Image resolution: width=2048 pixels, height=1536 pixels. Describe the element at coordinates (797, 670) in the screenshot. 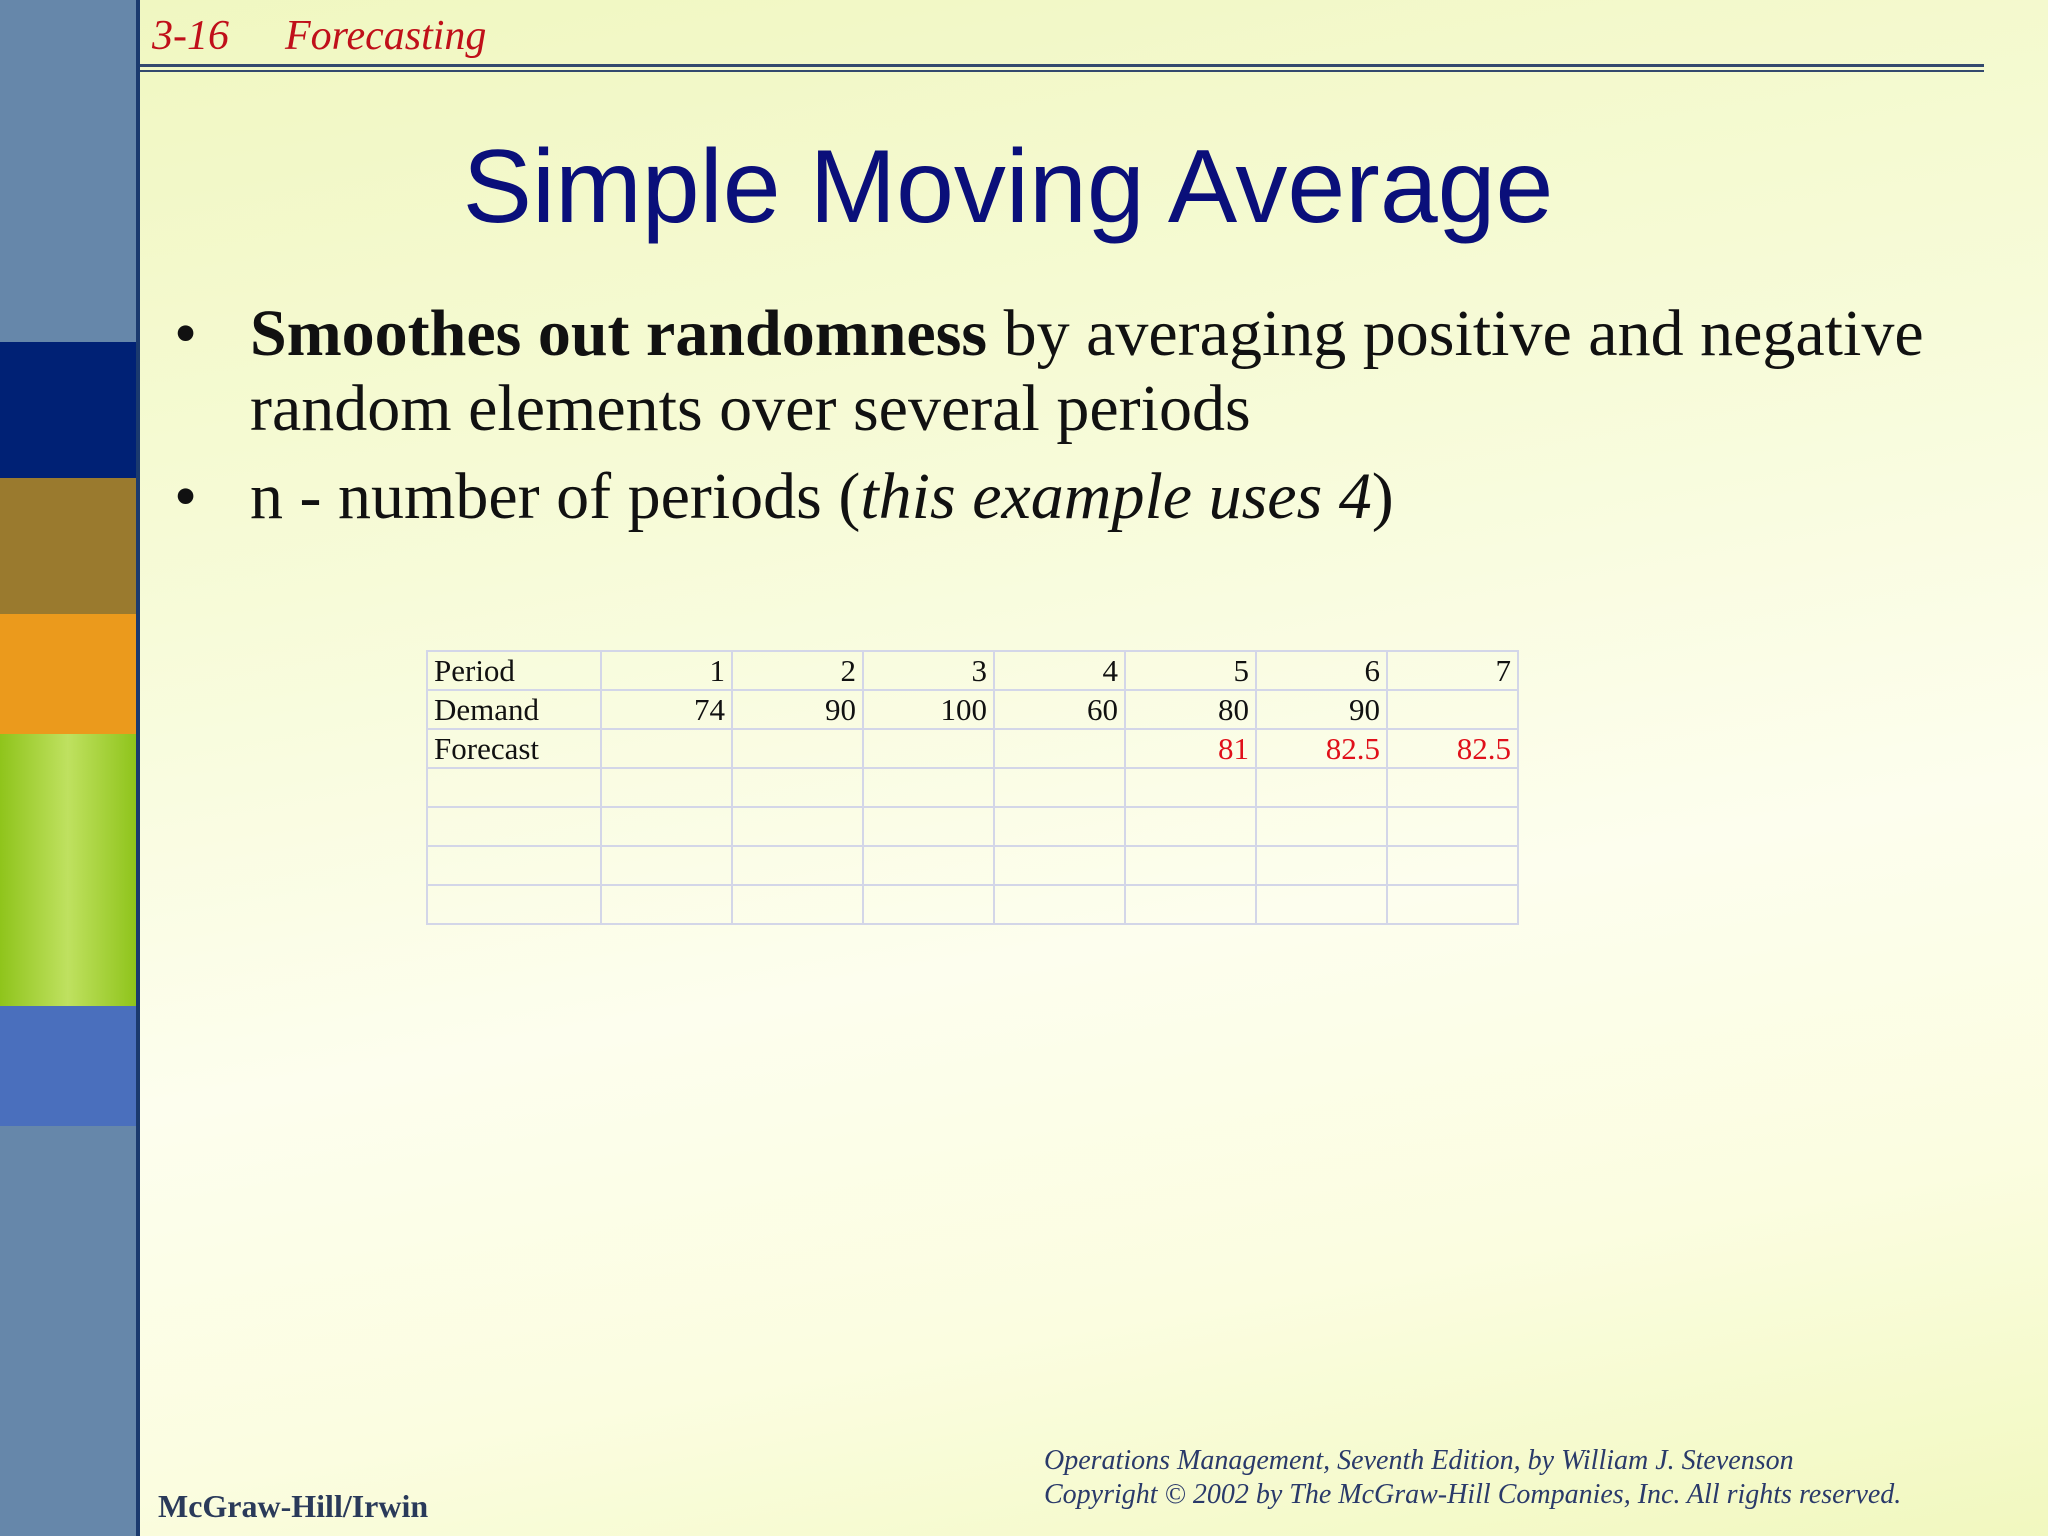

I see `period-cell: 2` at that location.